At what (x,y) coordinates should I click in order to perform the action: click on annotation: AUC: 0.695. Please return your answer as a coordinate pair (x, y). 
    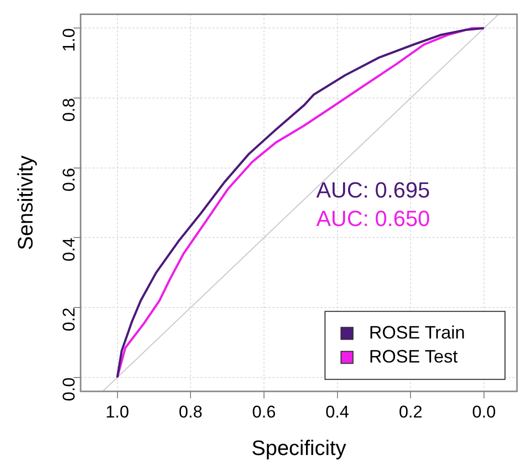
    Looking at the image, I should click on (373, 190).